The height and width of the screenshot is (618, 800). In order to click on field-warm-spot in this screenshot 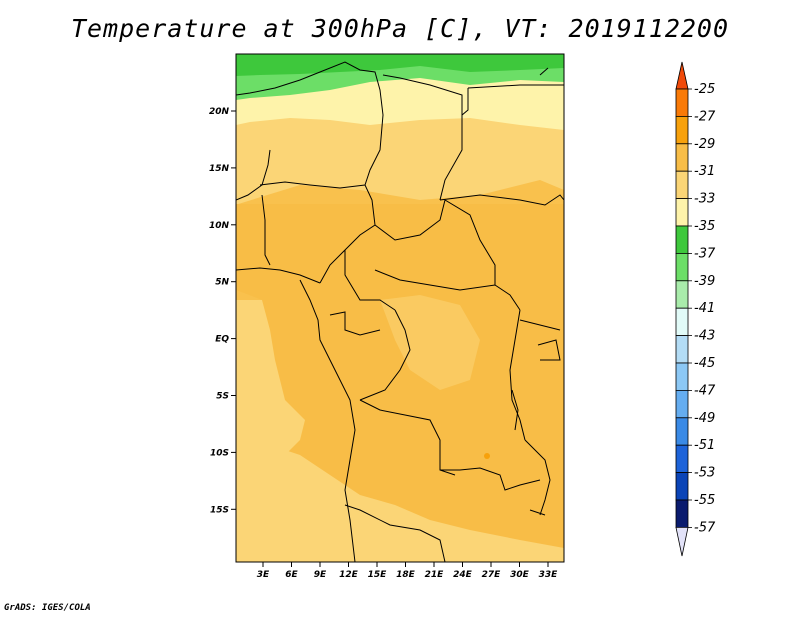, I will do `click(487, 456)`.